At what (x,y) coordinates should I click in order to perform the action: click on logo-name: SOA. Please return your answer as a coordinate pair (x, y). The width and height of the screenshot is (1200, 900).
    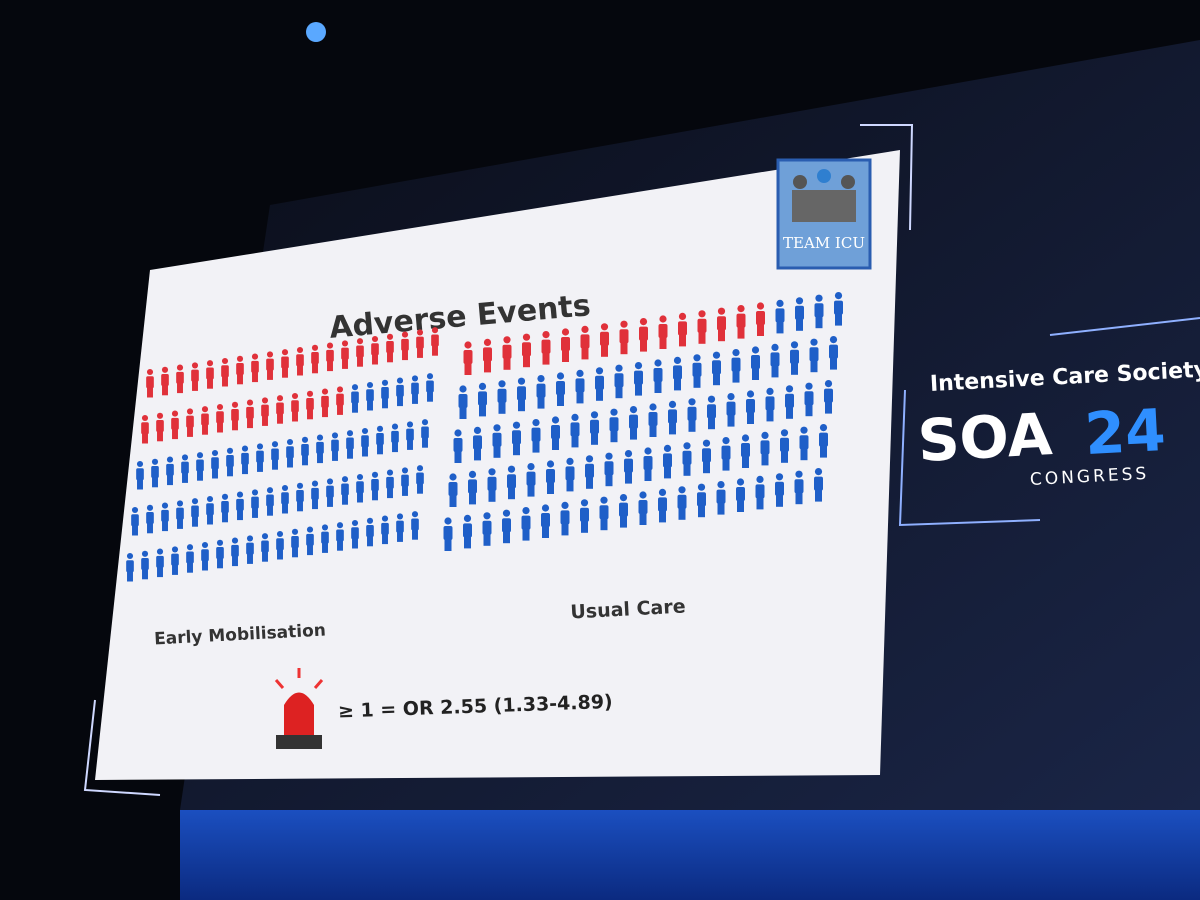
    Looking at the image, I should click on (985, 437).